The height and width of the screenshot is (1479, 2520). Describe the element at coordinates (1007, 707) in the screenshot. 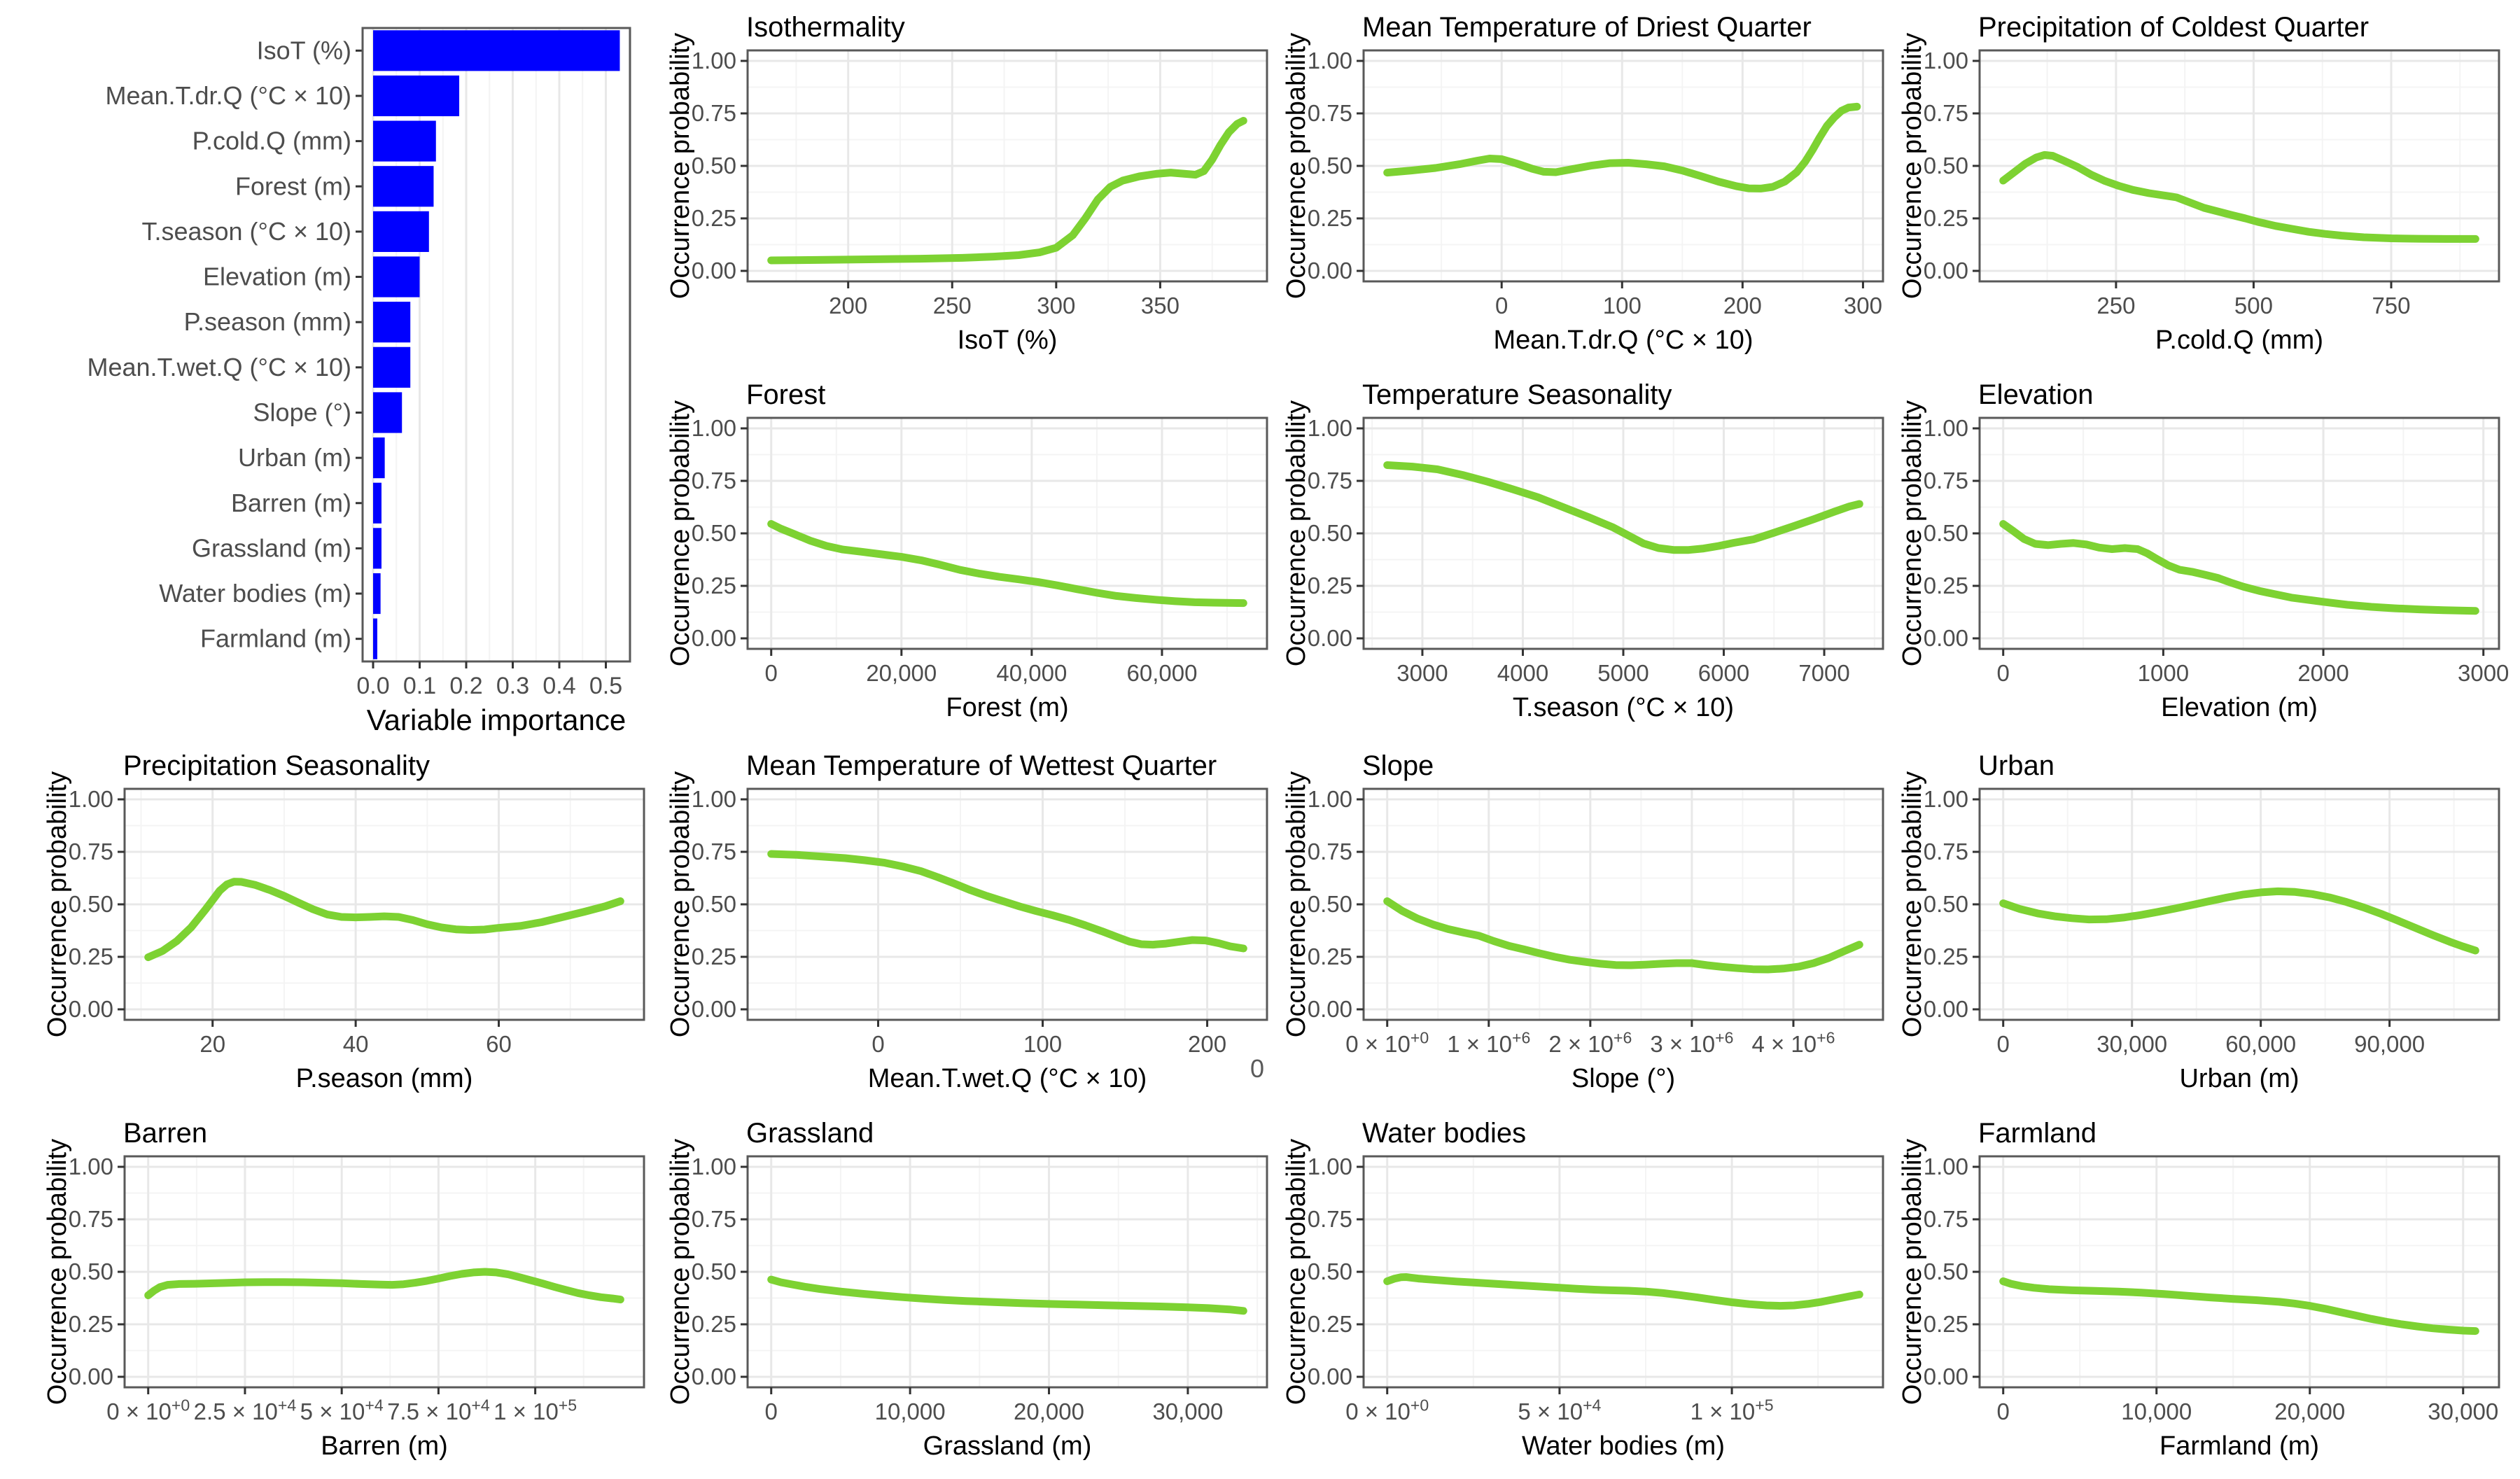

I see `x-axis-label: Forest (m)` at that location.